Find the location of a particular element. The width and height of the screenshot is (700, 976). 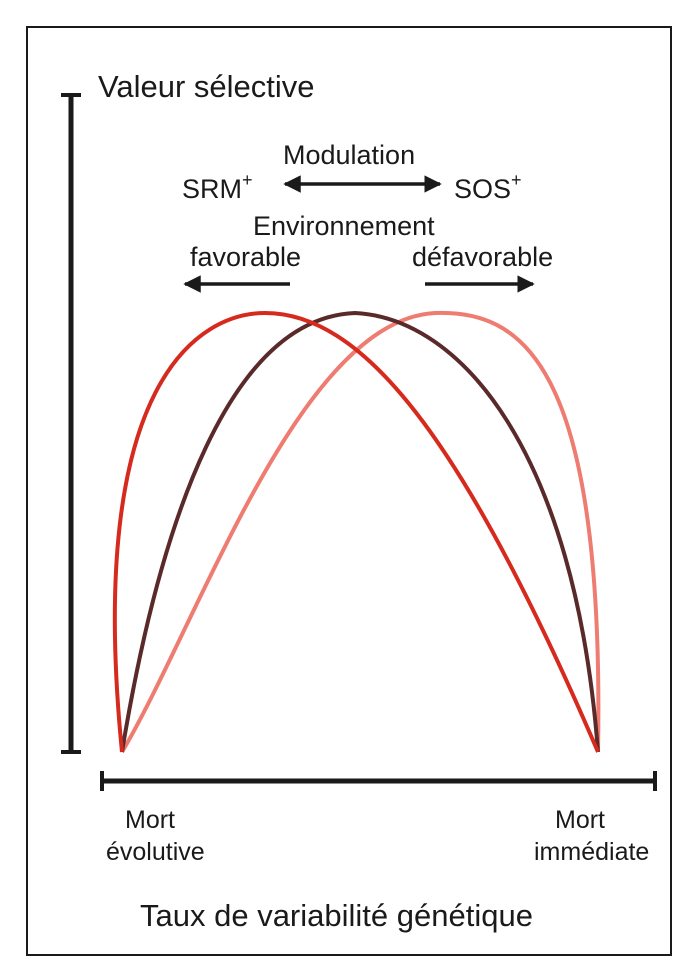

environment-label: Environnement is located at coordinates (344, 226).